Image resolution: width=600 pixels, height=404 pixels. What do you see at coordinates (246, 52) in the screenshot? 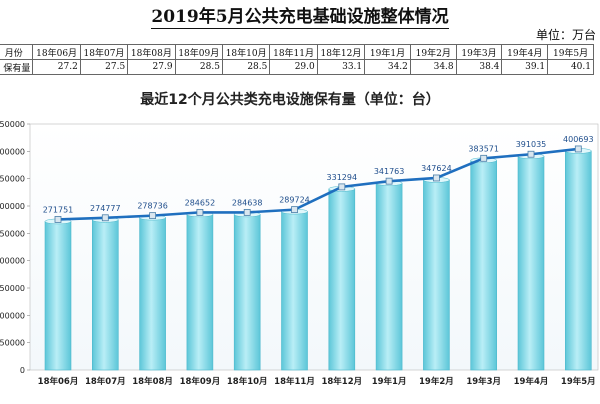
I see `summary-month: 18年10月` at bounding box center [246, 52].